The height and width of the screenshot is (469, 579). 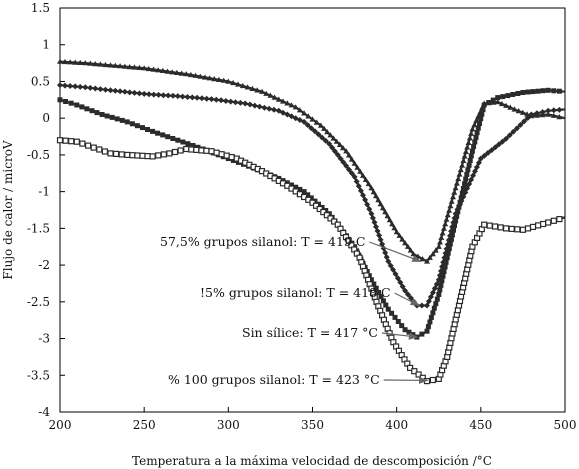 What do you see at coordinates (44, 265) in the screenshot?
I see `y-tick-label: -2` at bounding box center [44, 265].